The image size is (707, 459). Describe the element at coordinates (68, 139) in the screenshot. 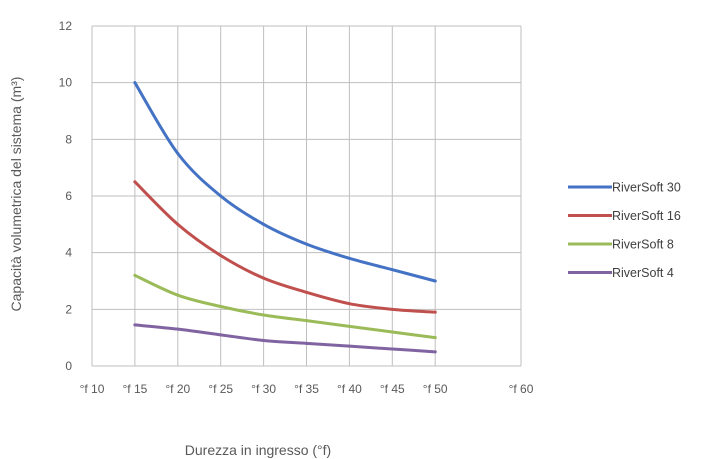

I see `y-tick-label: 8` at that location.